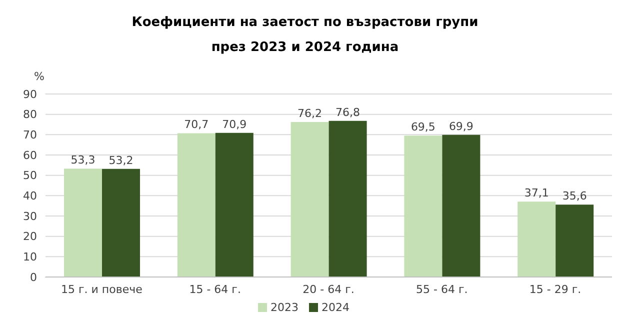 This screenshot has height=323, width=627. Describe the element at coordinates (196, 125) in the screenshot. I see `data-label: 70,7` at that location.